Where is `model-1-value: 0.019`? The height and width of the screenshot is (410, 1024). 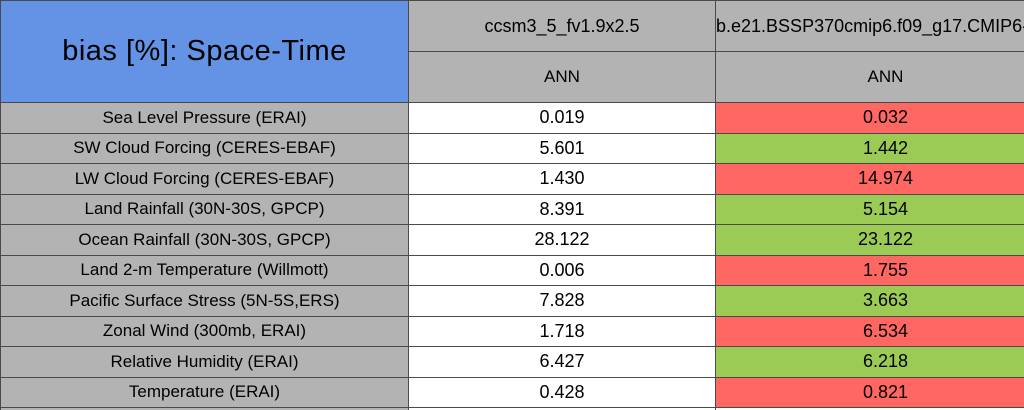
model-1-value: 0.019 is located at coordinates (562, 118).